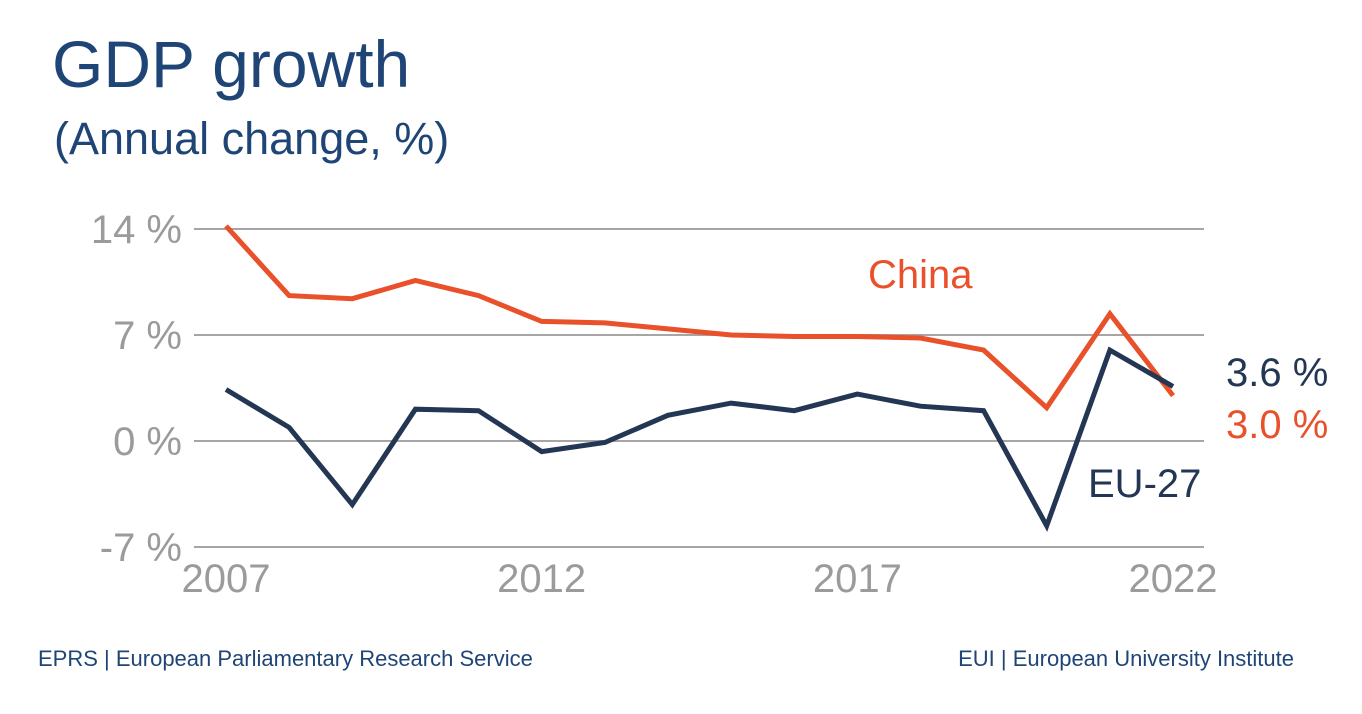  I want to click on end-value-label-china: 3.0 %, so click(1277, 425).